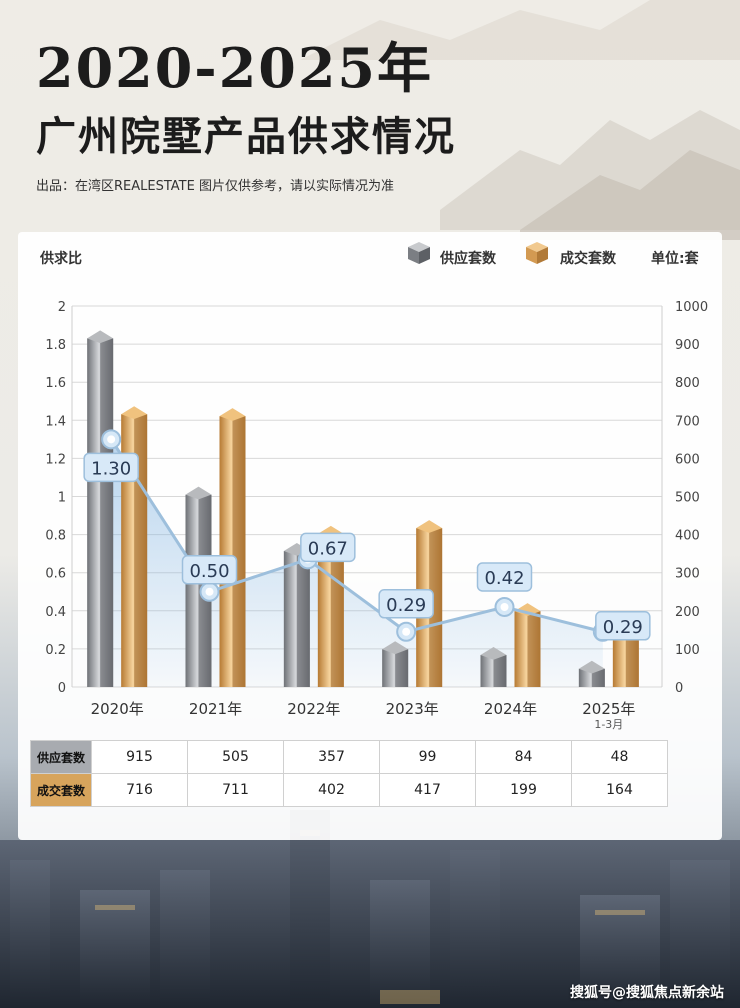 This screenshot has width=740, height=1008. Describe the element at coordinates (687, 574) in the screenshot. I see `right-tick-label: 300` at that location.